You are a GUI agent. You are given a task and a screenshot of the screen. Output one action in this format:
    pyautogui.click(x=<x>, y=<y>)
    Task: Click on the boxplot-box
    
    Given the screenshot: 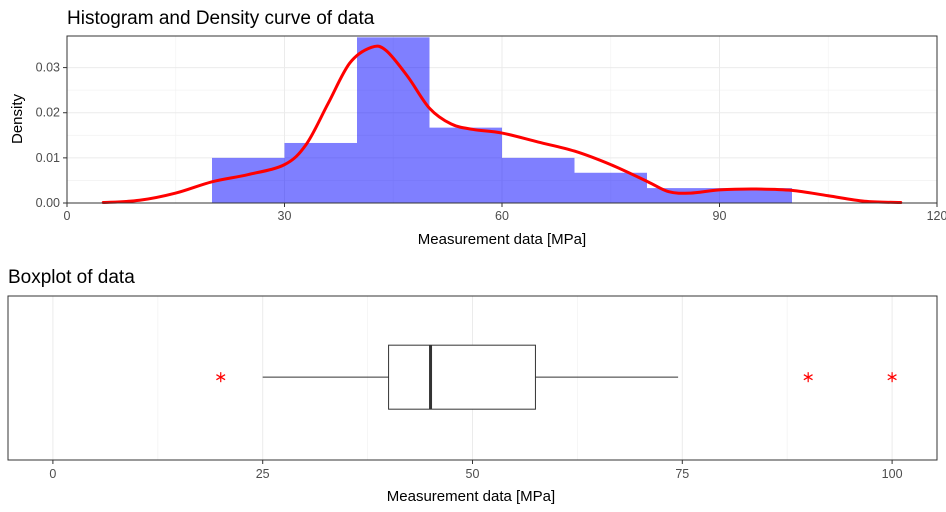 What is the action you would take?
    pyautogui.click(x=462, y=377)
    